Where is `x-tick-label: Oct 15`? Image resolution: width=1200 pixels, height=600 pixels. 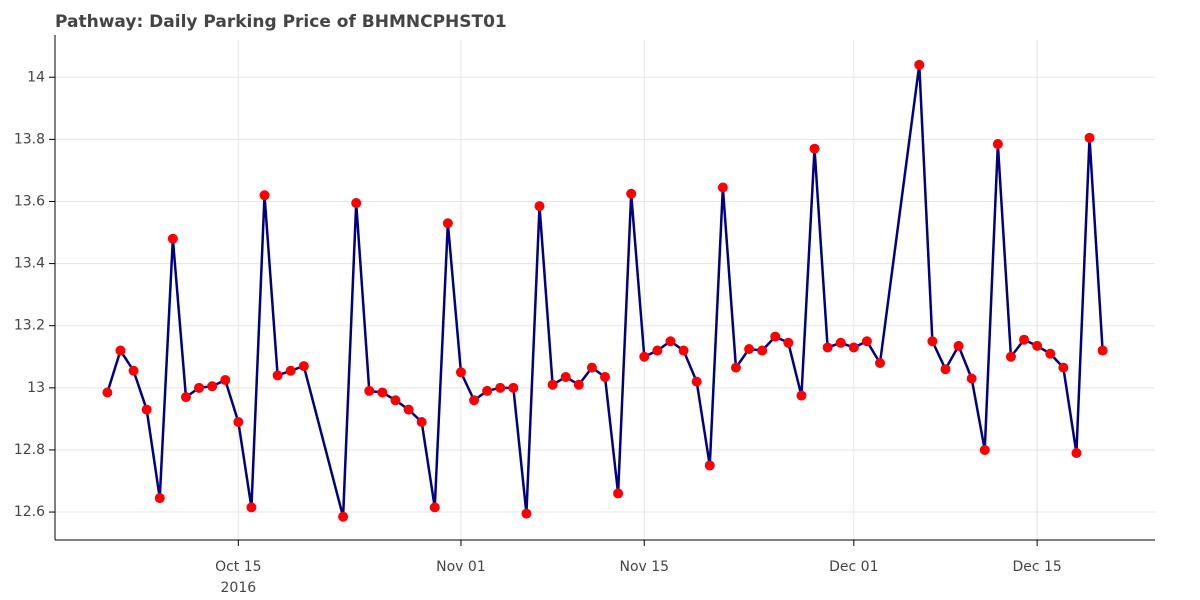 x-tick-label: Oct 15 is located at coordinates (238, 567).